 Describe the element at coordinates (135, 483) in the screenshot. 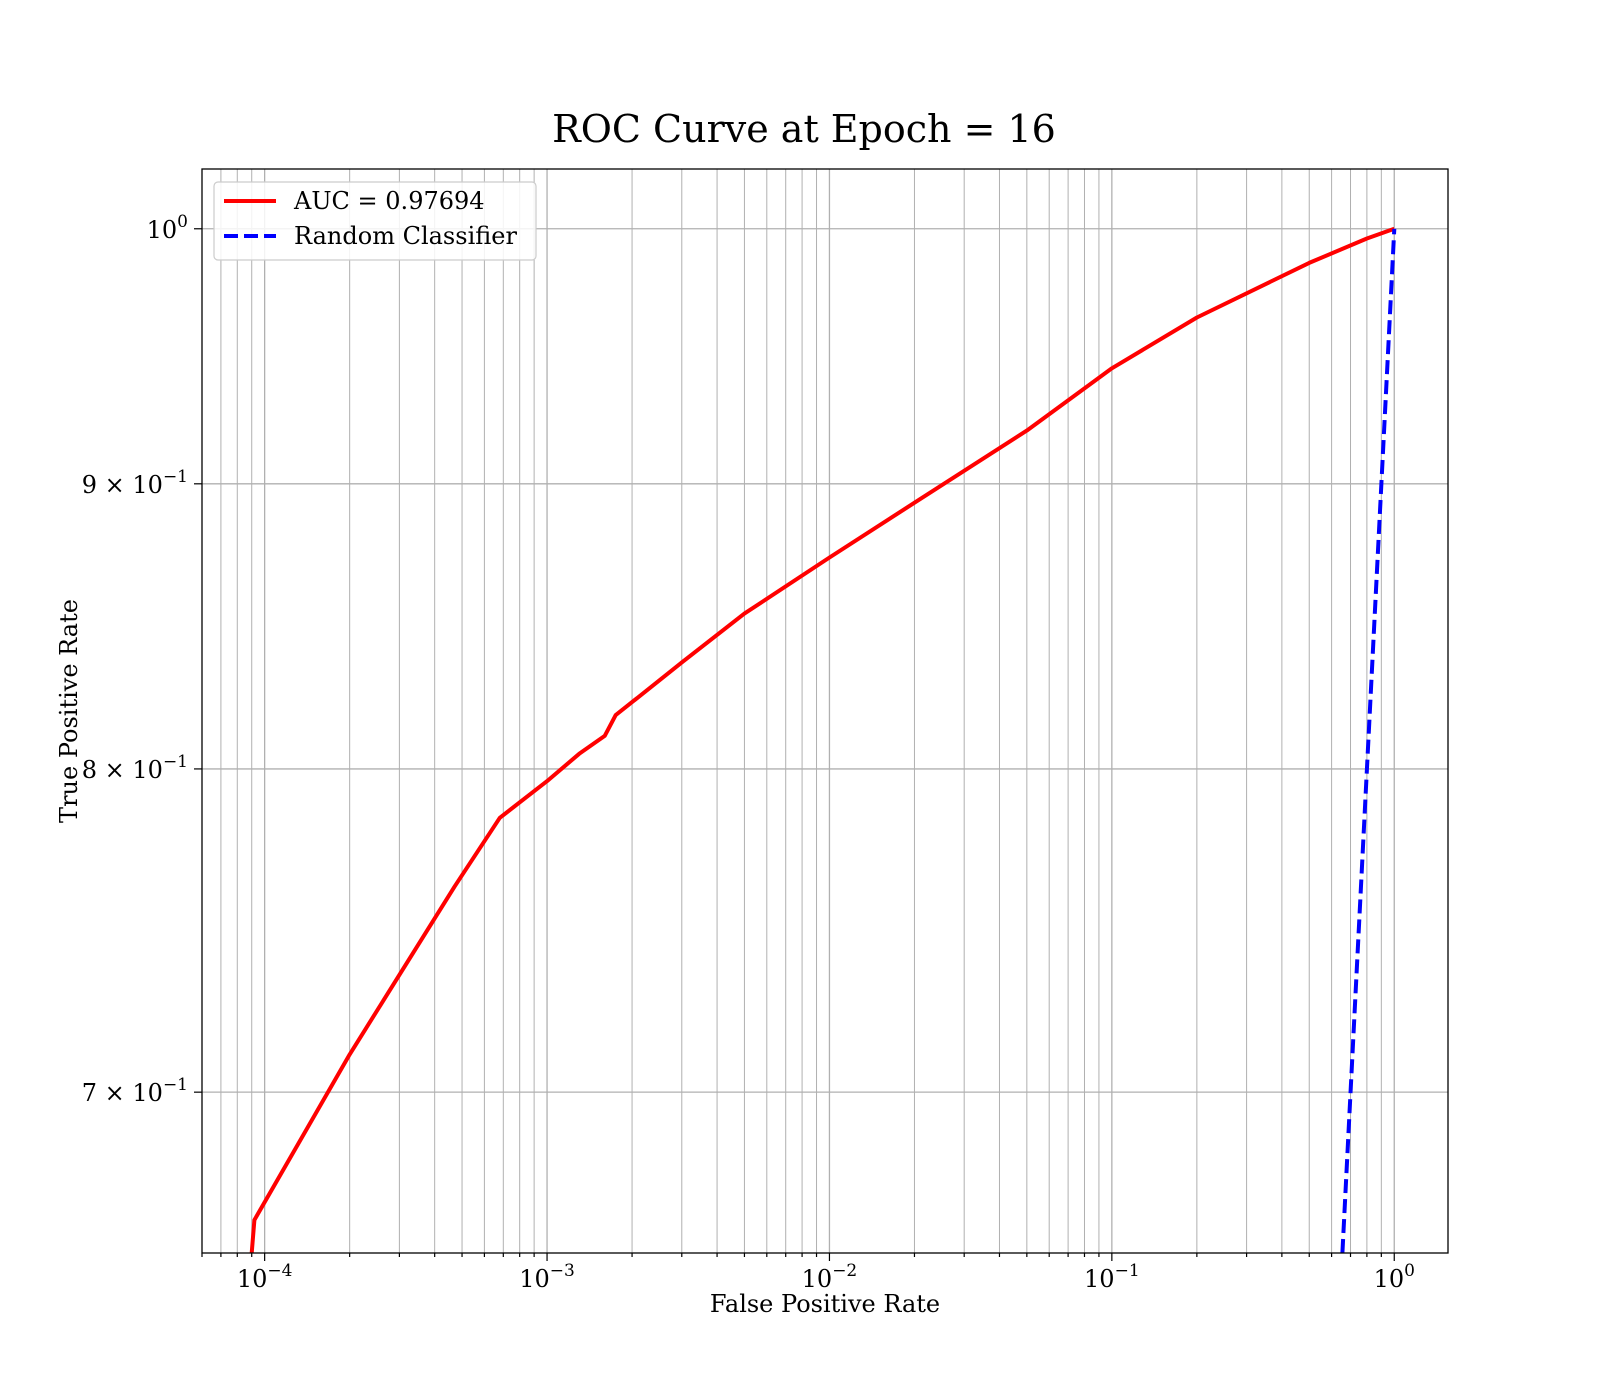

I see `y-tick-label: 9 × 10⁻¹` at that location.